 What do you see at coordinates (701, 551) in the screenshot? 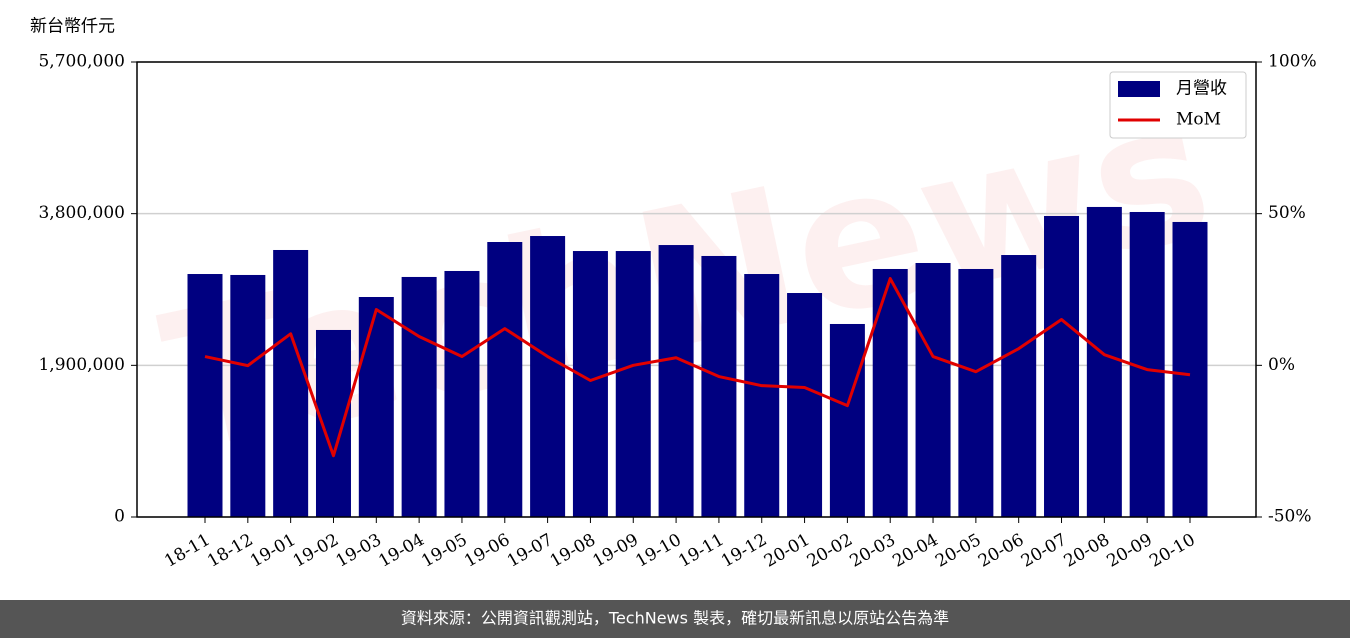
I see `x-tick-label: 19-11` at bounding box center [701, 551].